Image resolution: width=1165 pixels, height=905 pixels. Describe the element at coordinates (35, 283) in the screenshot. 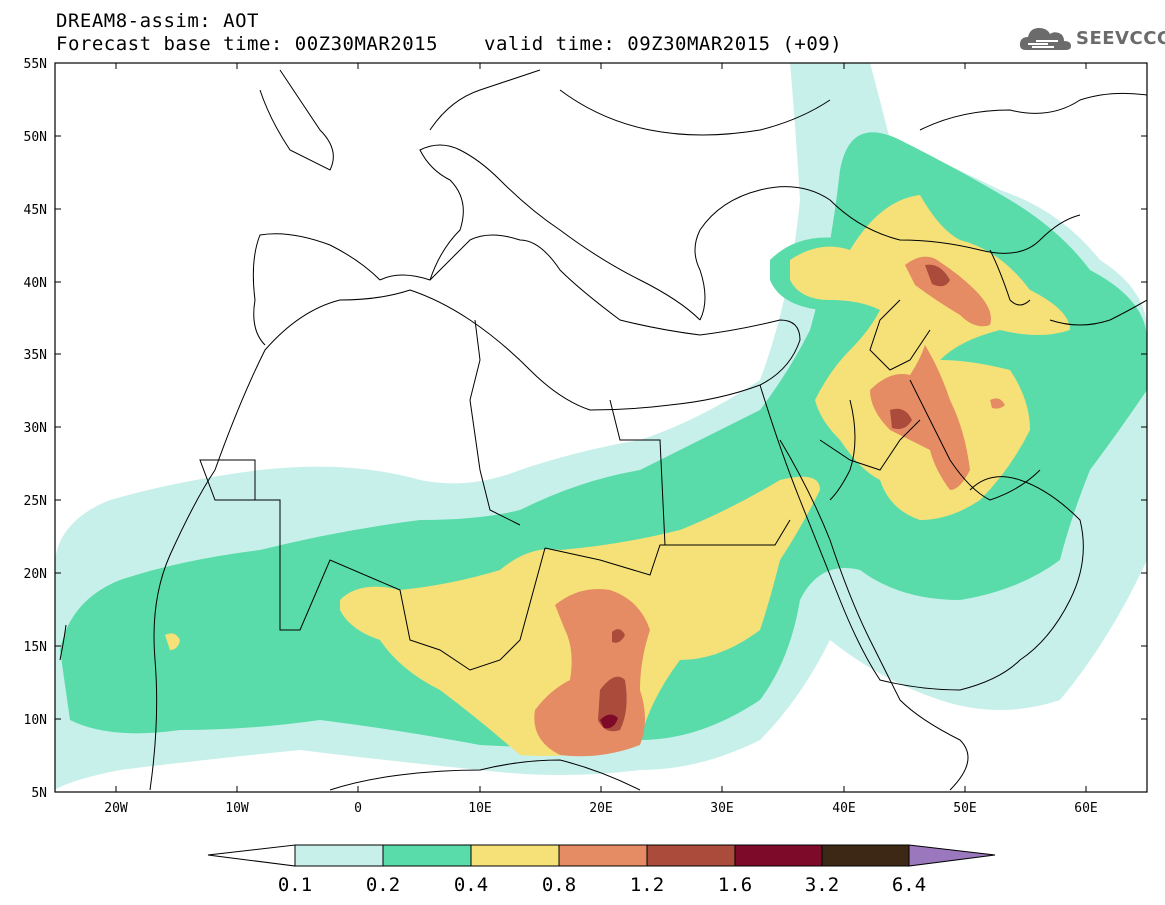

I see `lat-label: 40N` at that location.